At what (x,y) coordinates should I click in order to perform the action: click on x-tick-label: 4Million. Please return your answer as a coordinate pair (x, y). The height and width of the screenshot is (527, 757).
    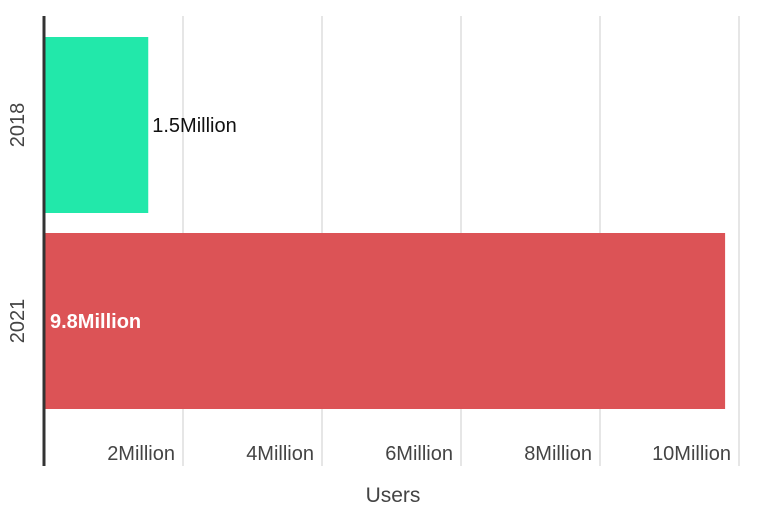
    Looking at the image, I should click on (280, 454).